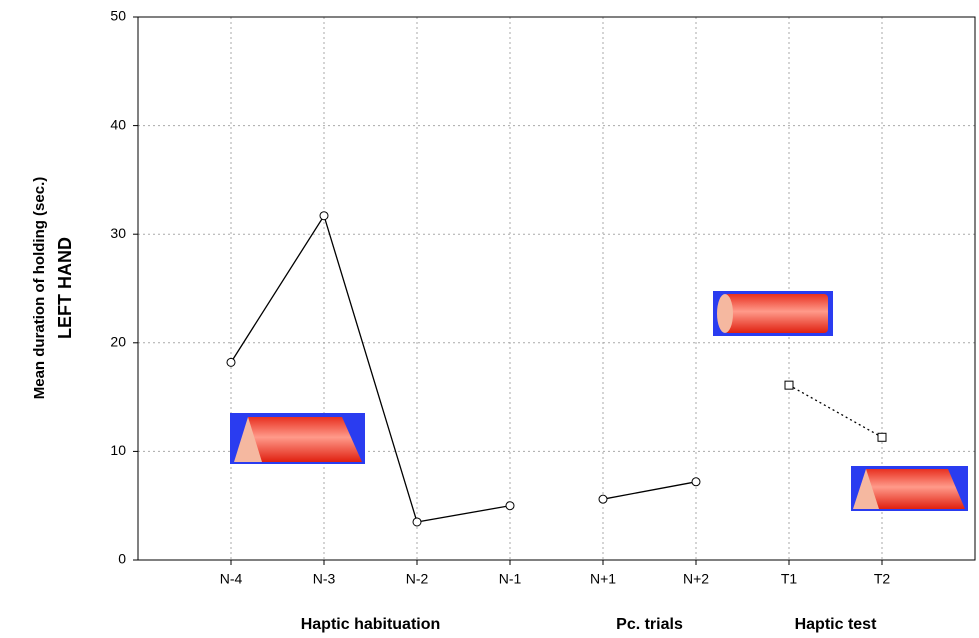  What do you see at coordinates (122, 559) in the screenshot?
I see `y-tick-label: 0` at bounding box center [122, 559].